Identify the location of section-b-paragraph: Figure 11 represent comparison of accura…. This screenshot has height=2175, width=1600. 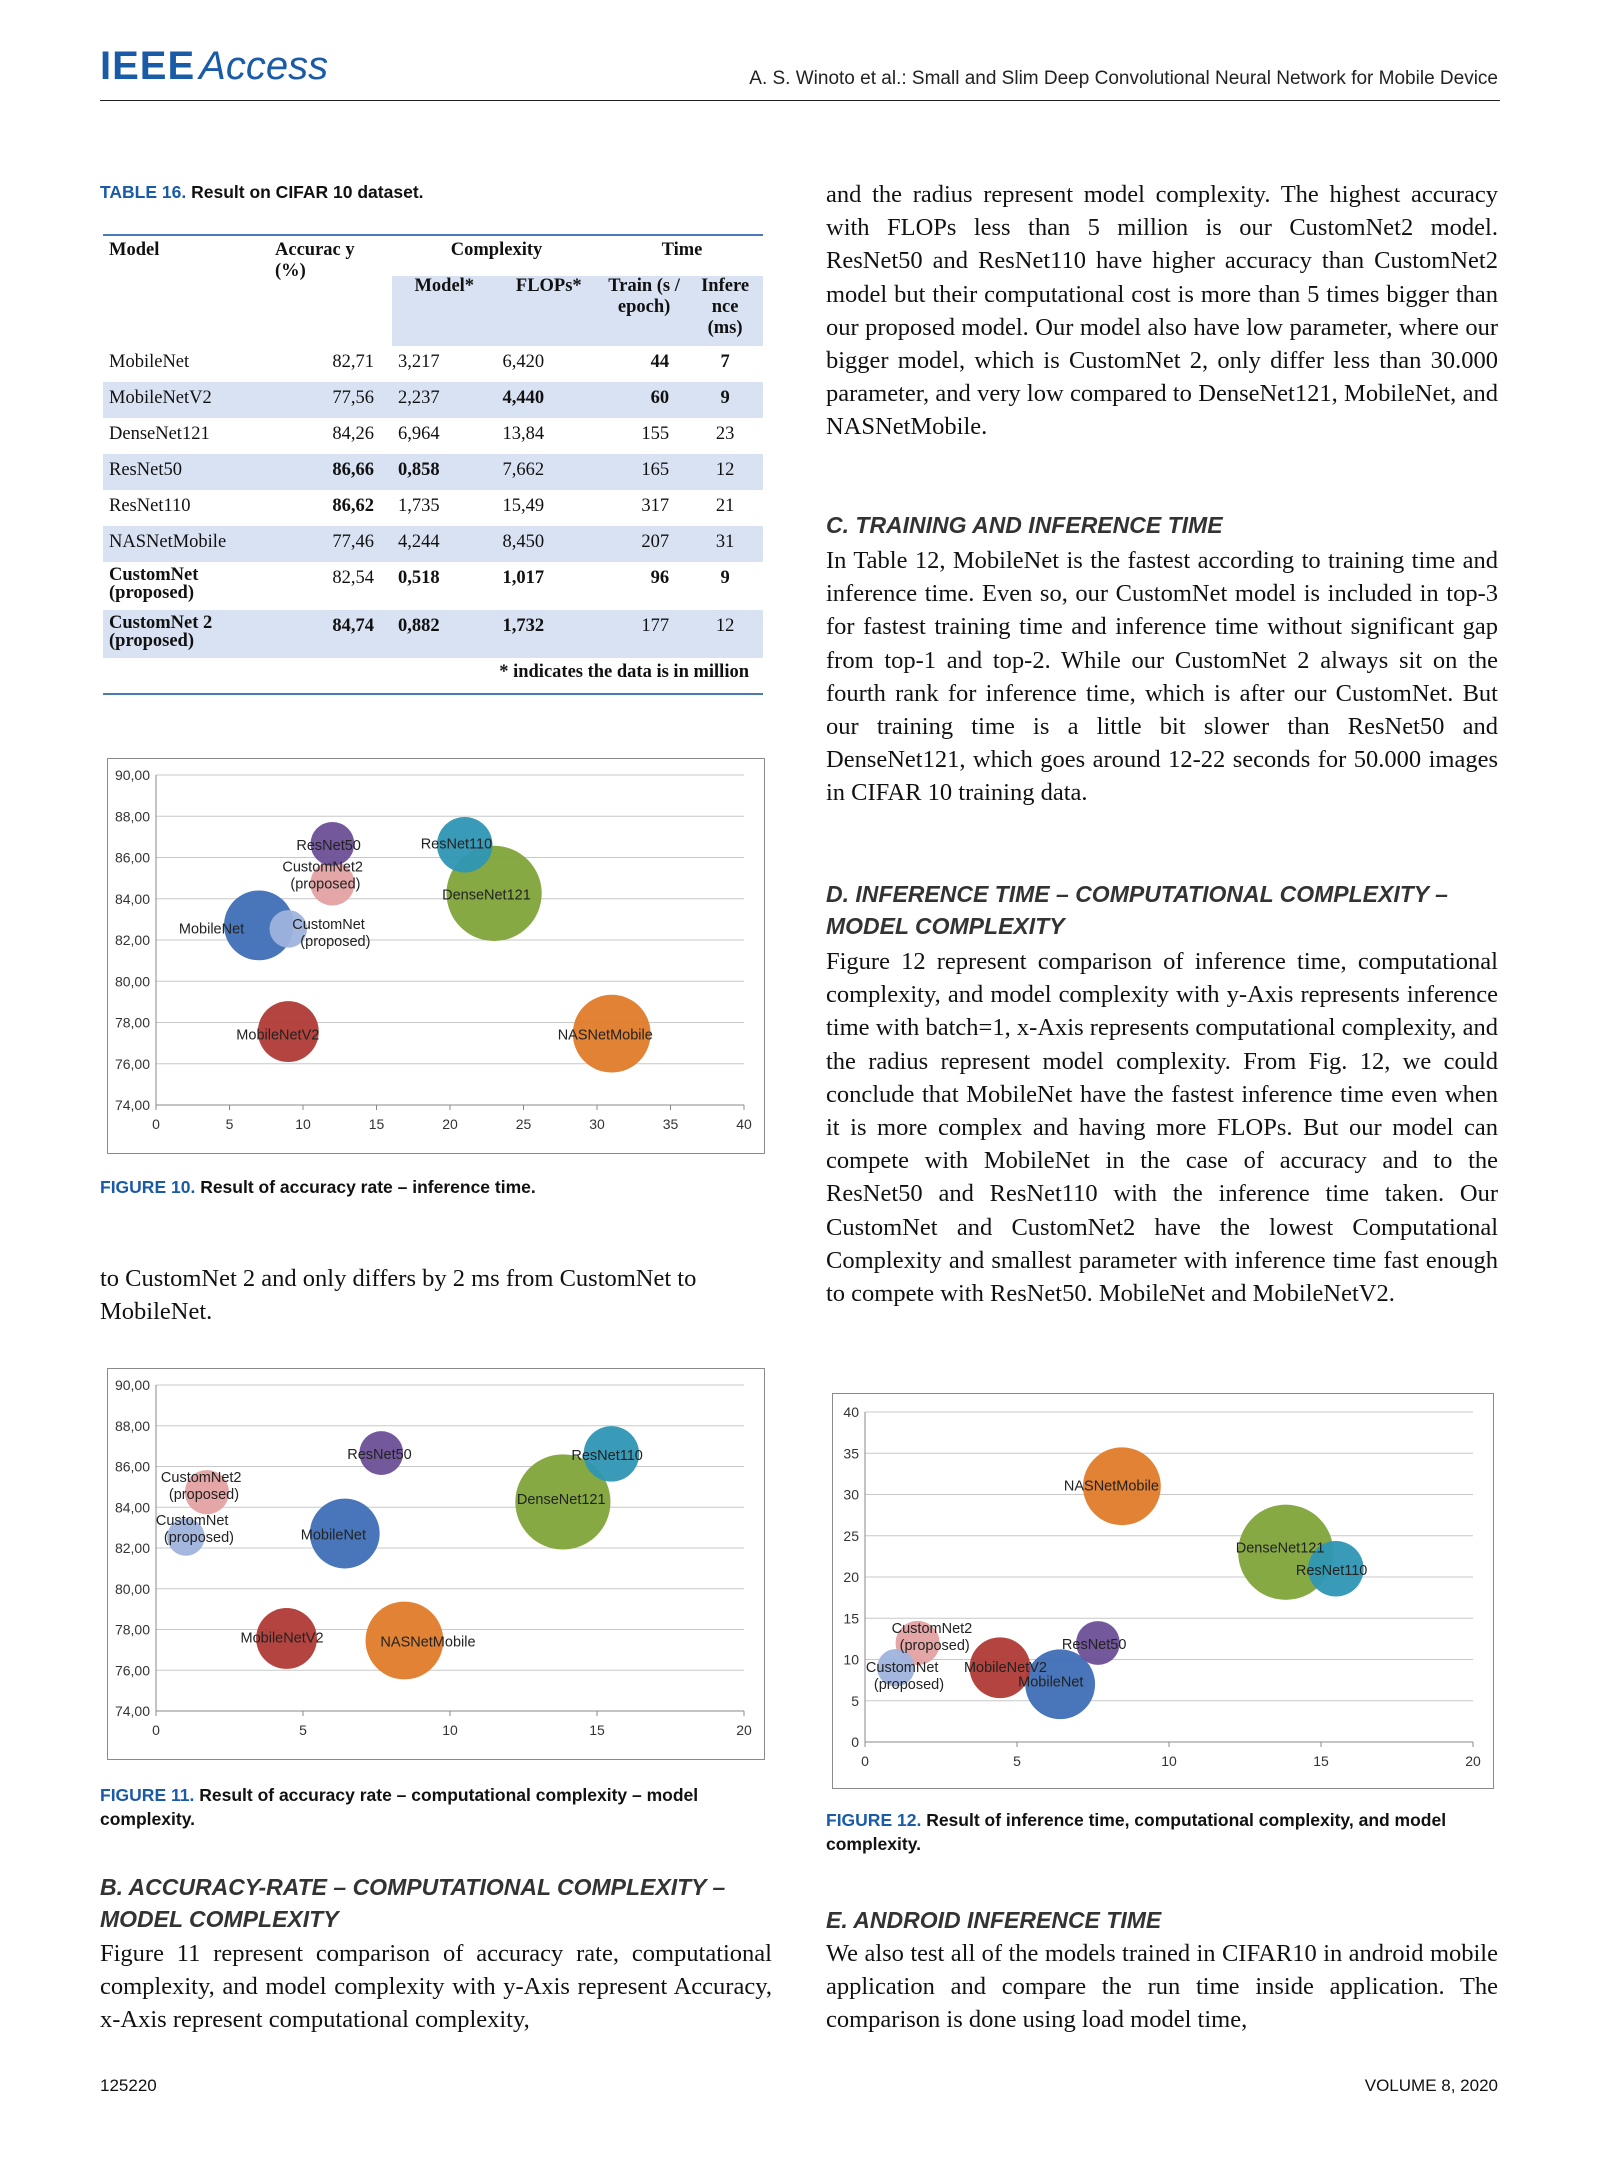
(436, 1987).